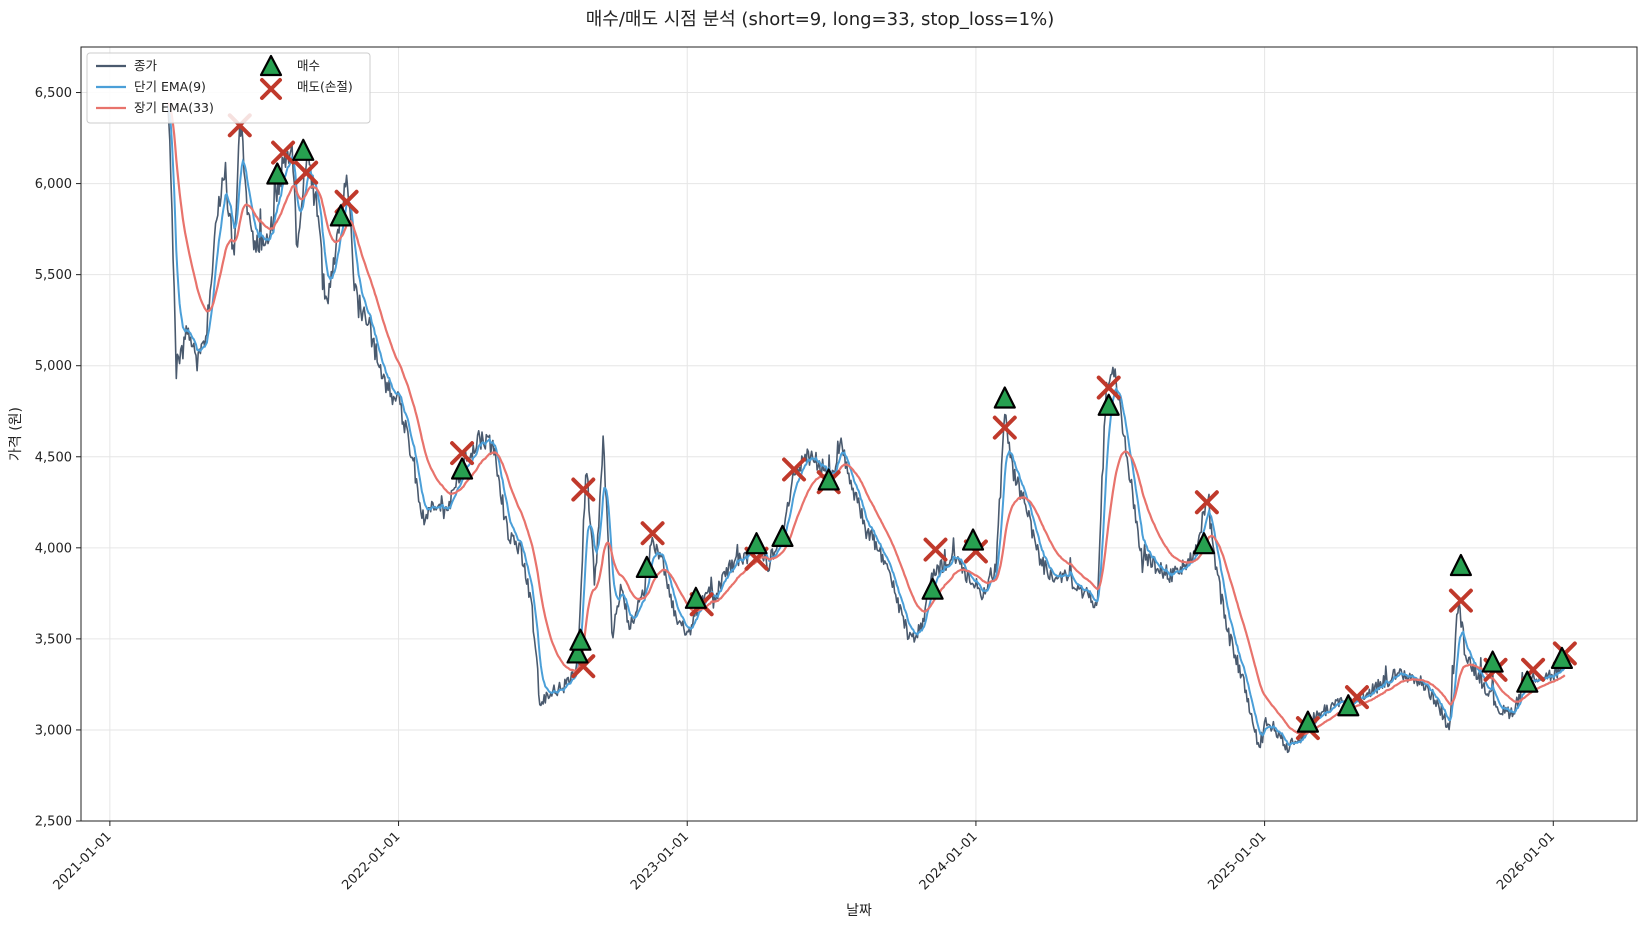  Describe the element at coordinates (146, 65) in the screenshot. I see `legend-label-close: 종가` at that location.